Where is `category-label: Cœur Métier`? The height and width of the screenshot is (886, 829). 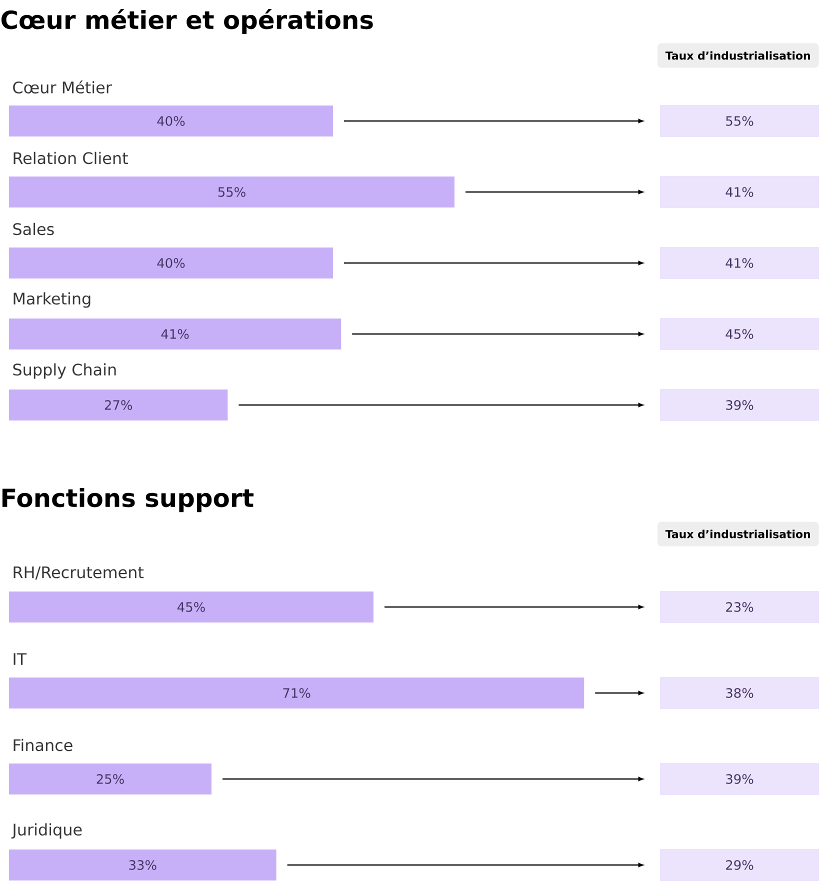 category-label: Cœur Métier is located at coordinates (62, 87).